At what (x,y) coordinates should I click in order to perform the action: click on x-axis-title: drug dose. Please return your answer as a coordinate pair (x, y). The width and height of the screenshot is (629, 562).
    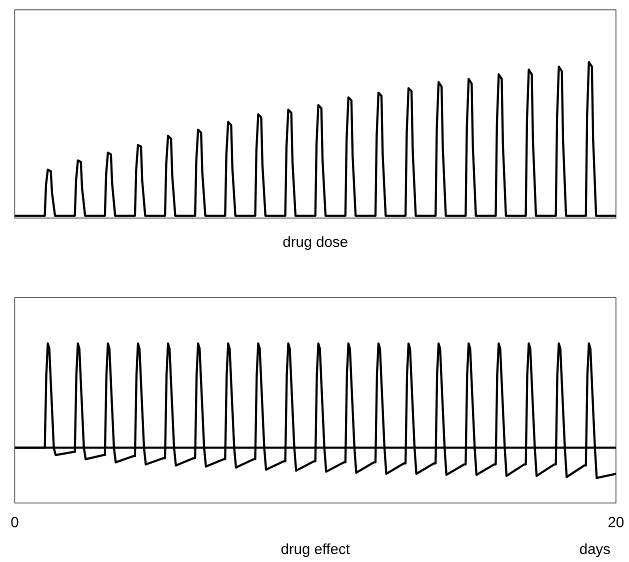
    Looking at the image, I should click on (315, 243).